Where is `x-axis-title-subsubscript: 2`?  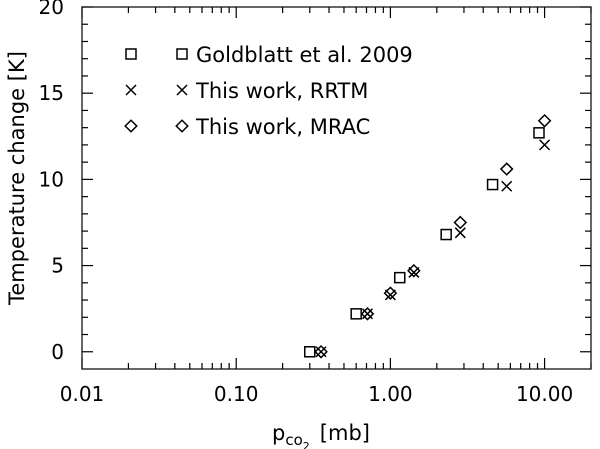 x-axis-title-subsubscript: 2 is located at coordinates (306, 444).